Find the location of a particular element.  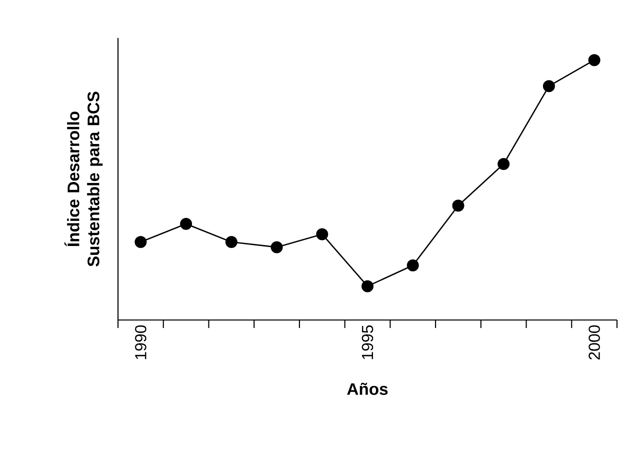

x-tick-label: 1990 is located at coordinates (140, 342).